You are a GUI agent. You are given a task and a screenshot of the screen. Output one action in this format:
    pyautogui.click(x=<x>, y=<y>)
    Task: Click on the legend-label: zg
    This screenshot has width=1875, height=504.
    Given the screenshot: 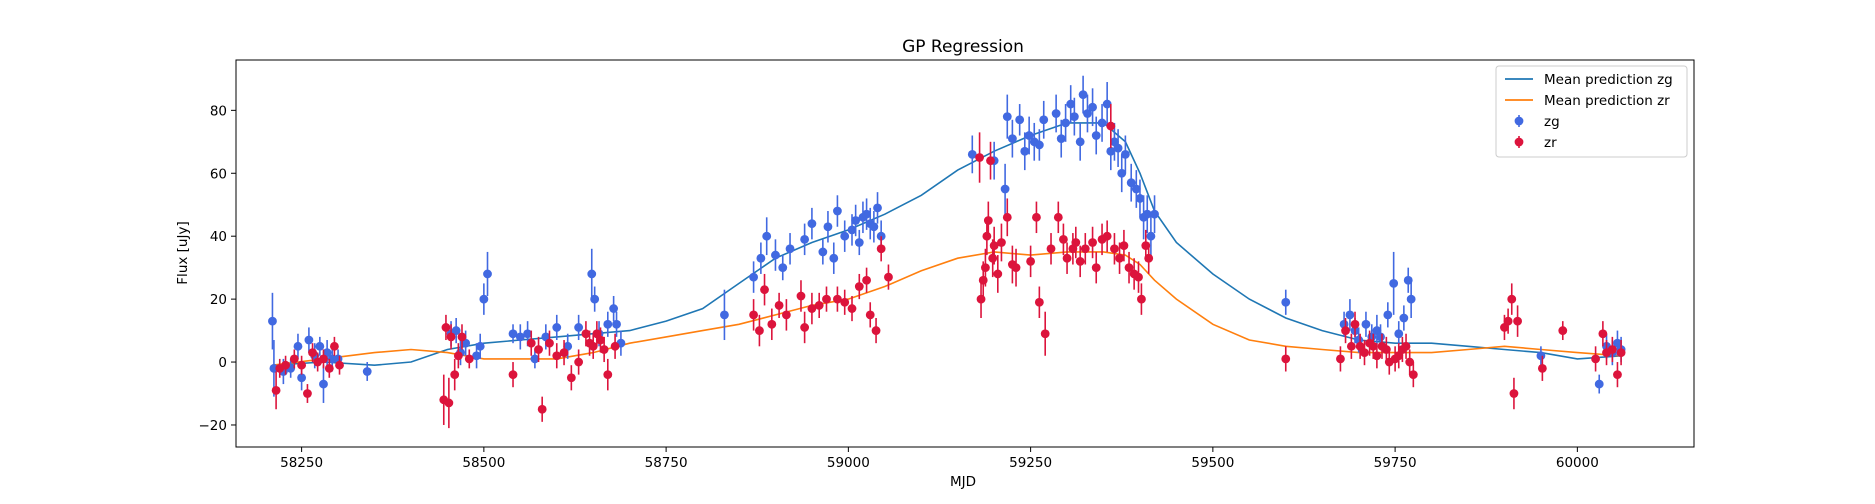 What is the action you would take?
    pyautogui.click(x=1552, y=122)
    